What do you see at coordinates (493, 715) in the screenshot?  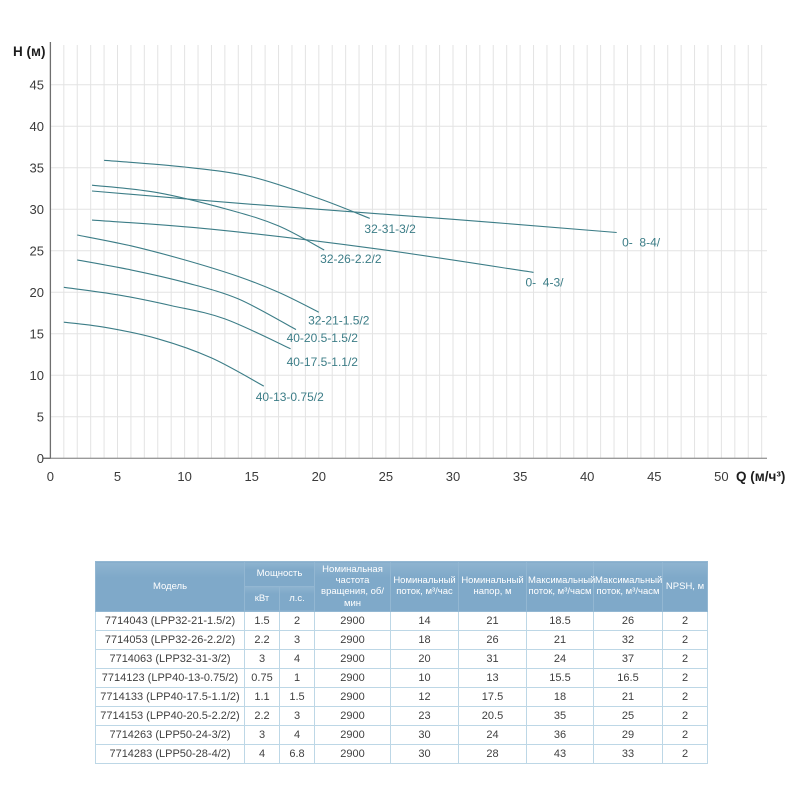 I see `cell-nominal-head: 20.5` at bounding box center [493, 715].